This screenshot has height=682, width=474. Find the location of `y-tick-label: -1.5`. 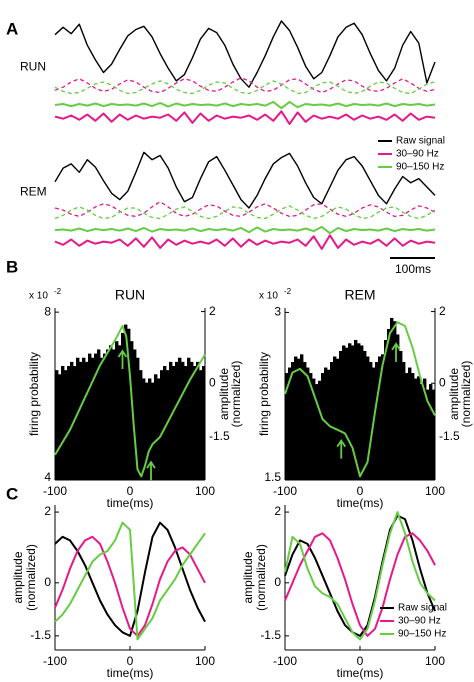

y-tick-label: -1.5 is located at coordinates (40, 635).